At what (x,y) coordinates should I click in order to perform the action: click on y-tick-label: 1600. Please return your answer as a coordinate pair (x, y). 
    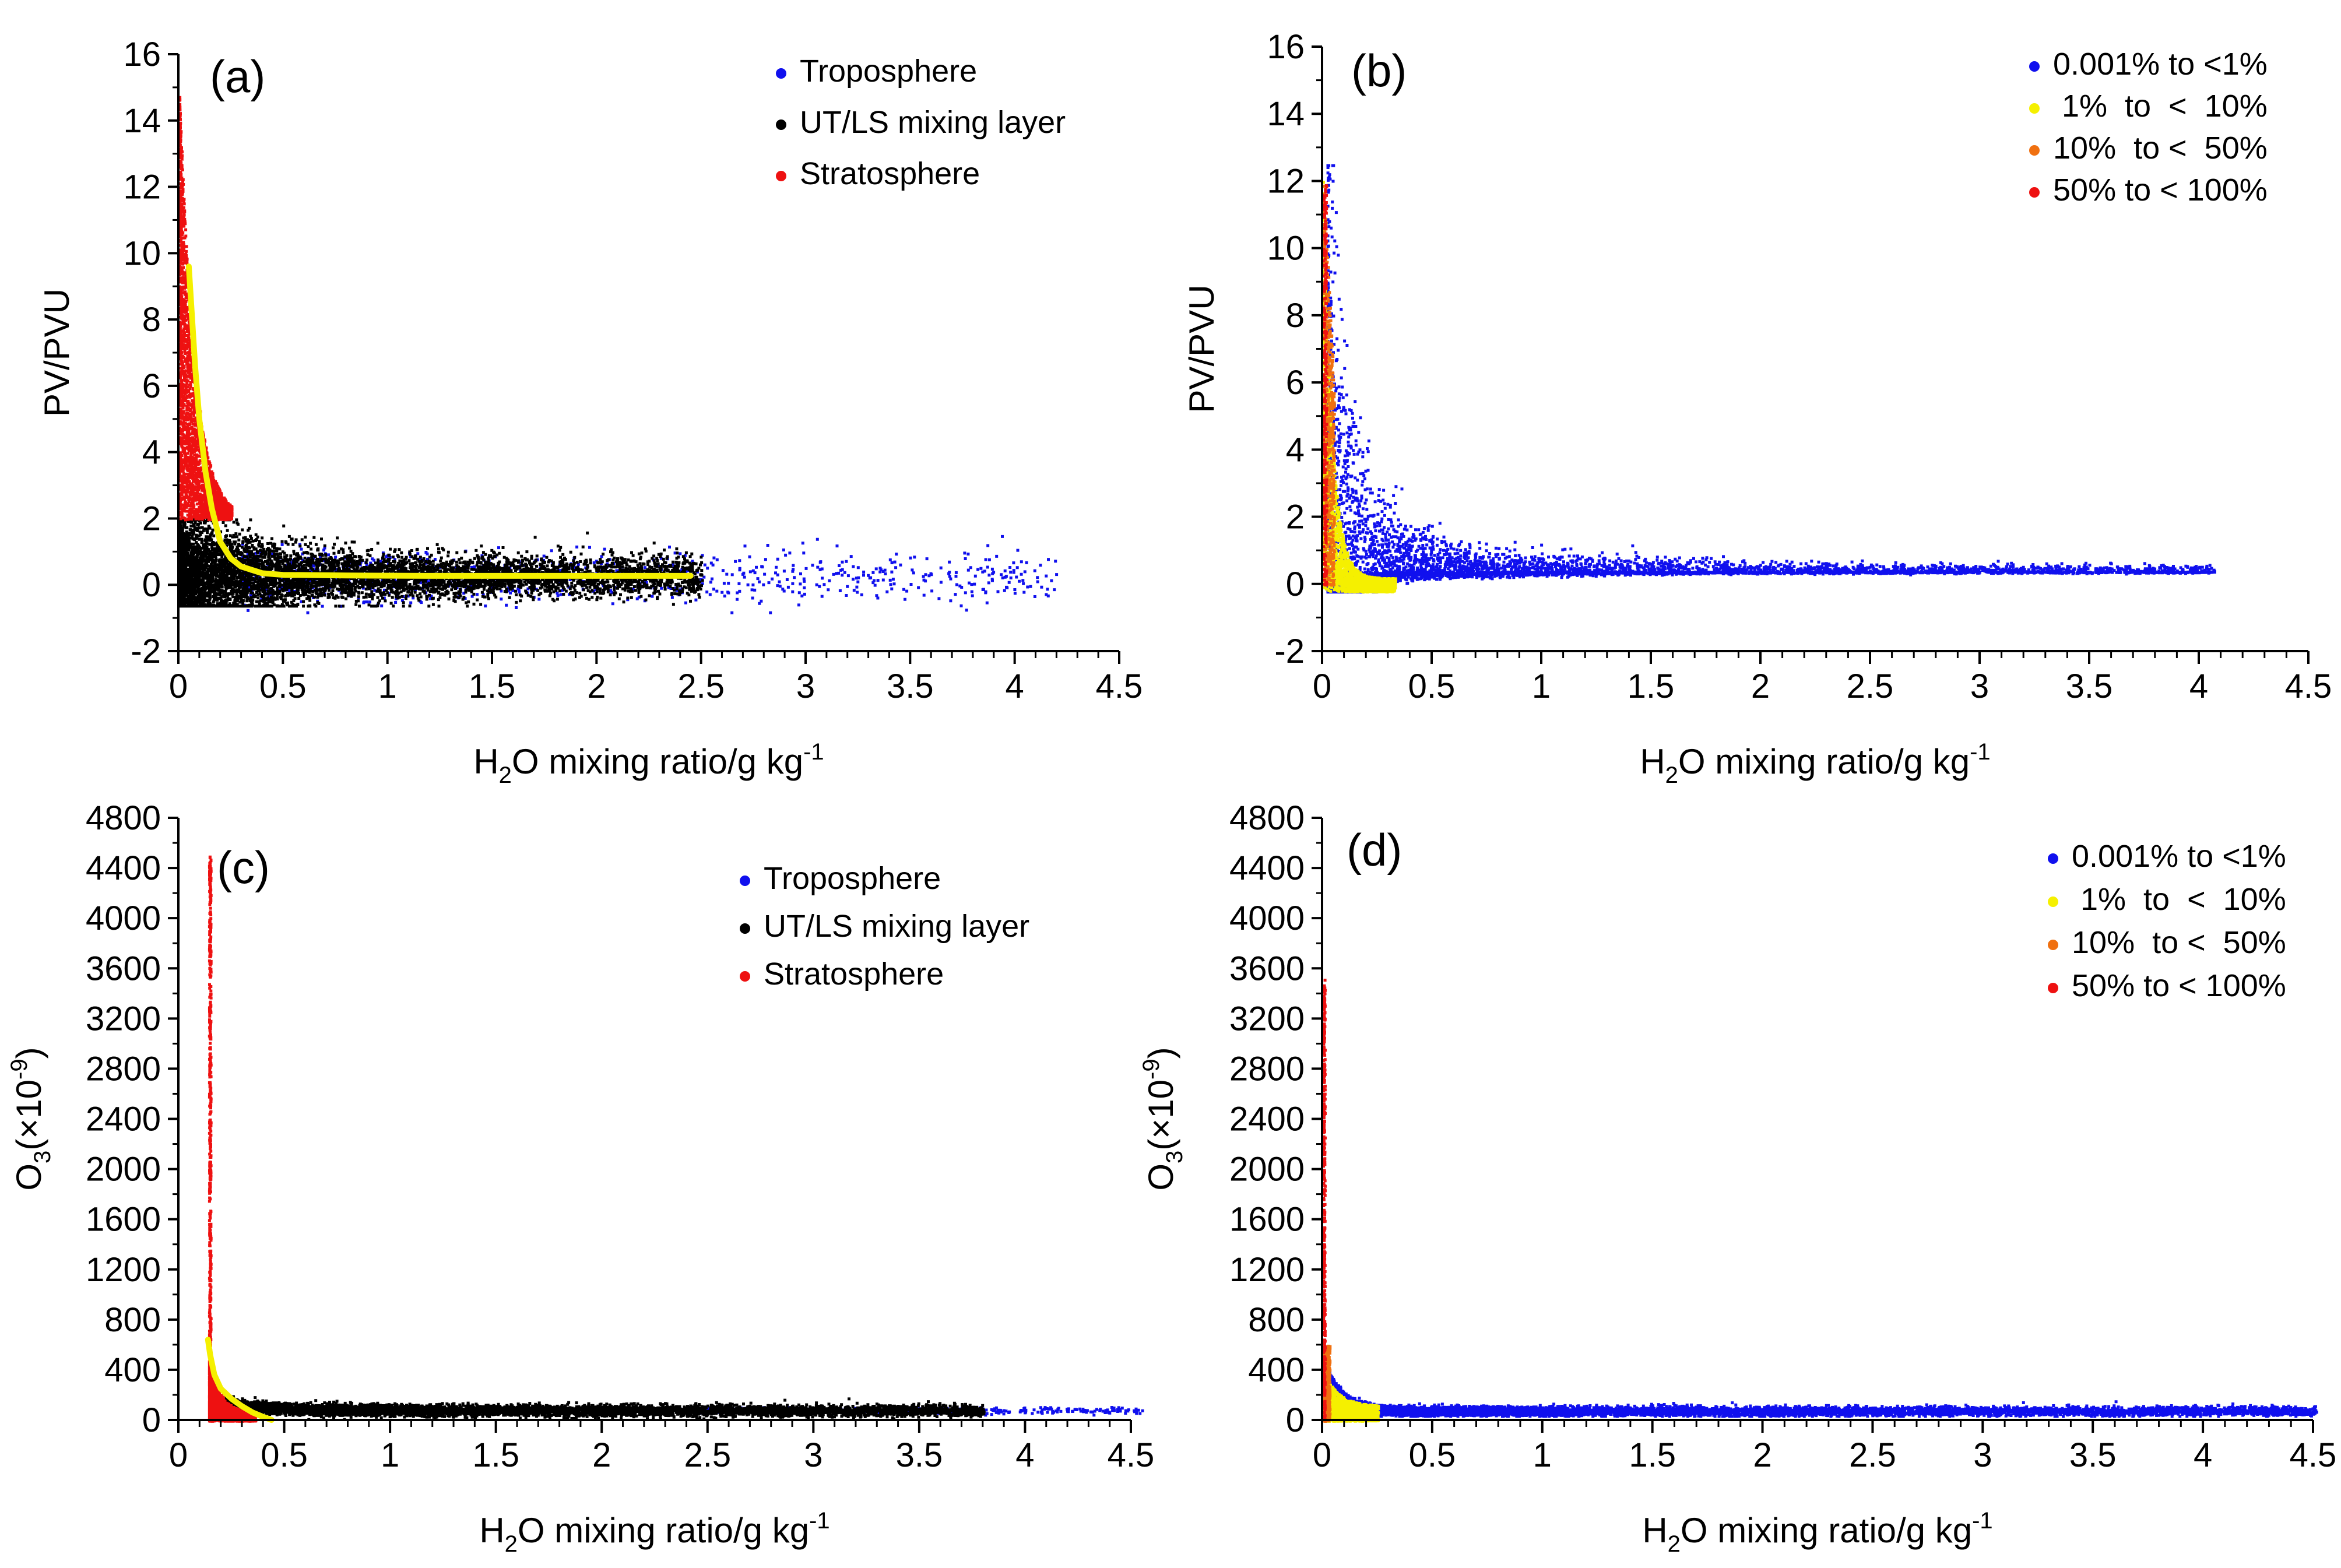
    Looking at the image, I should click on (1267, 1220).